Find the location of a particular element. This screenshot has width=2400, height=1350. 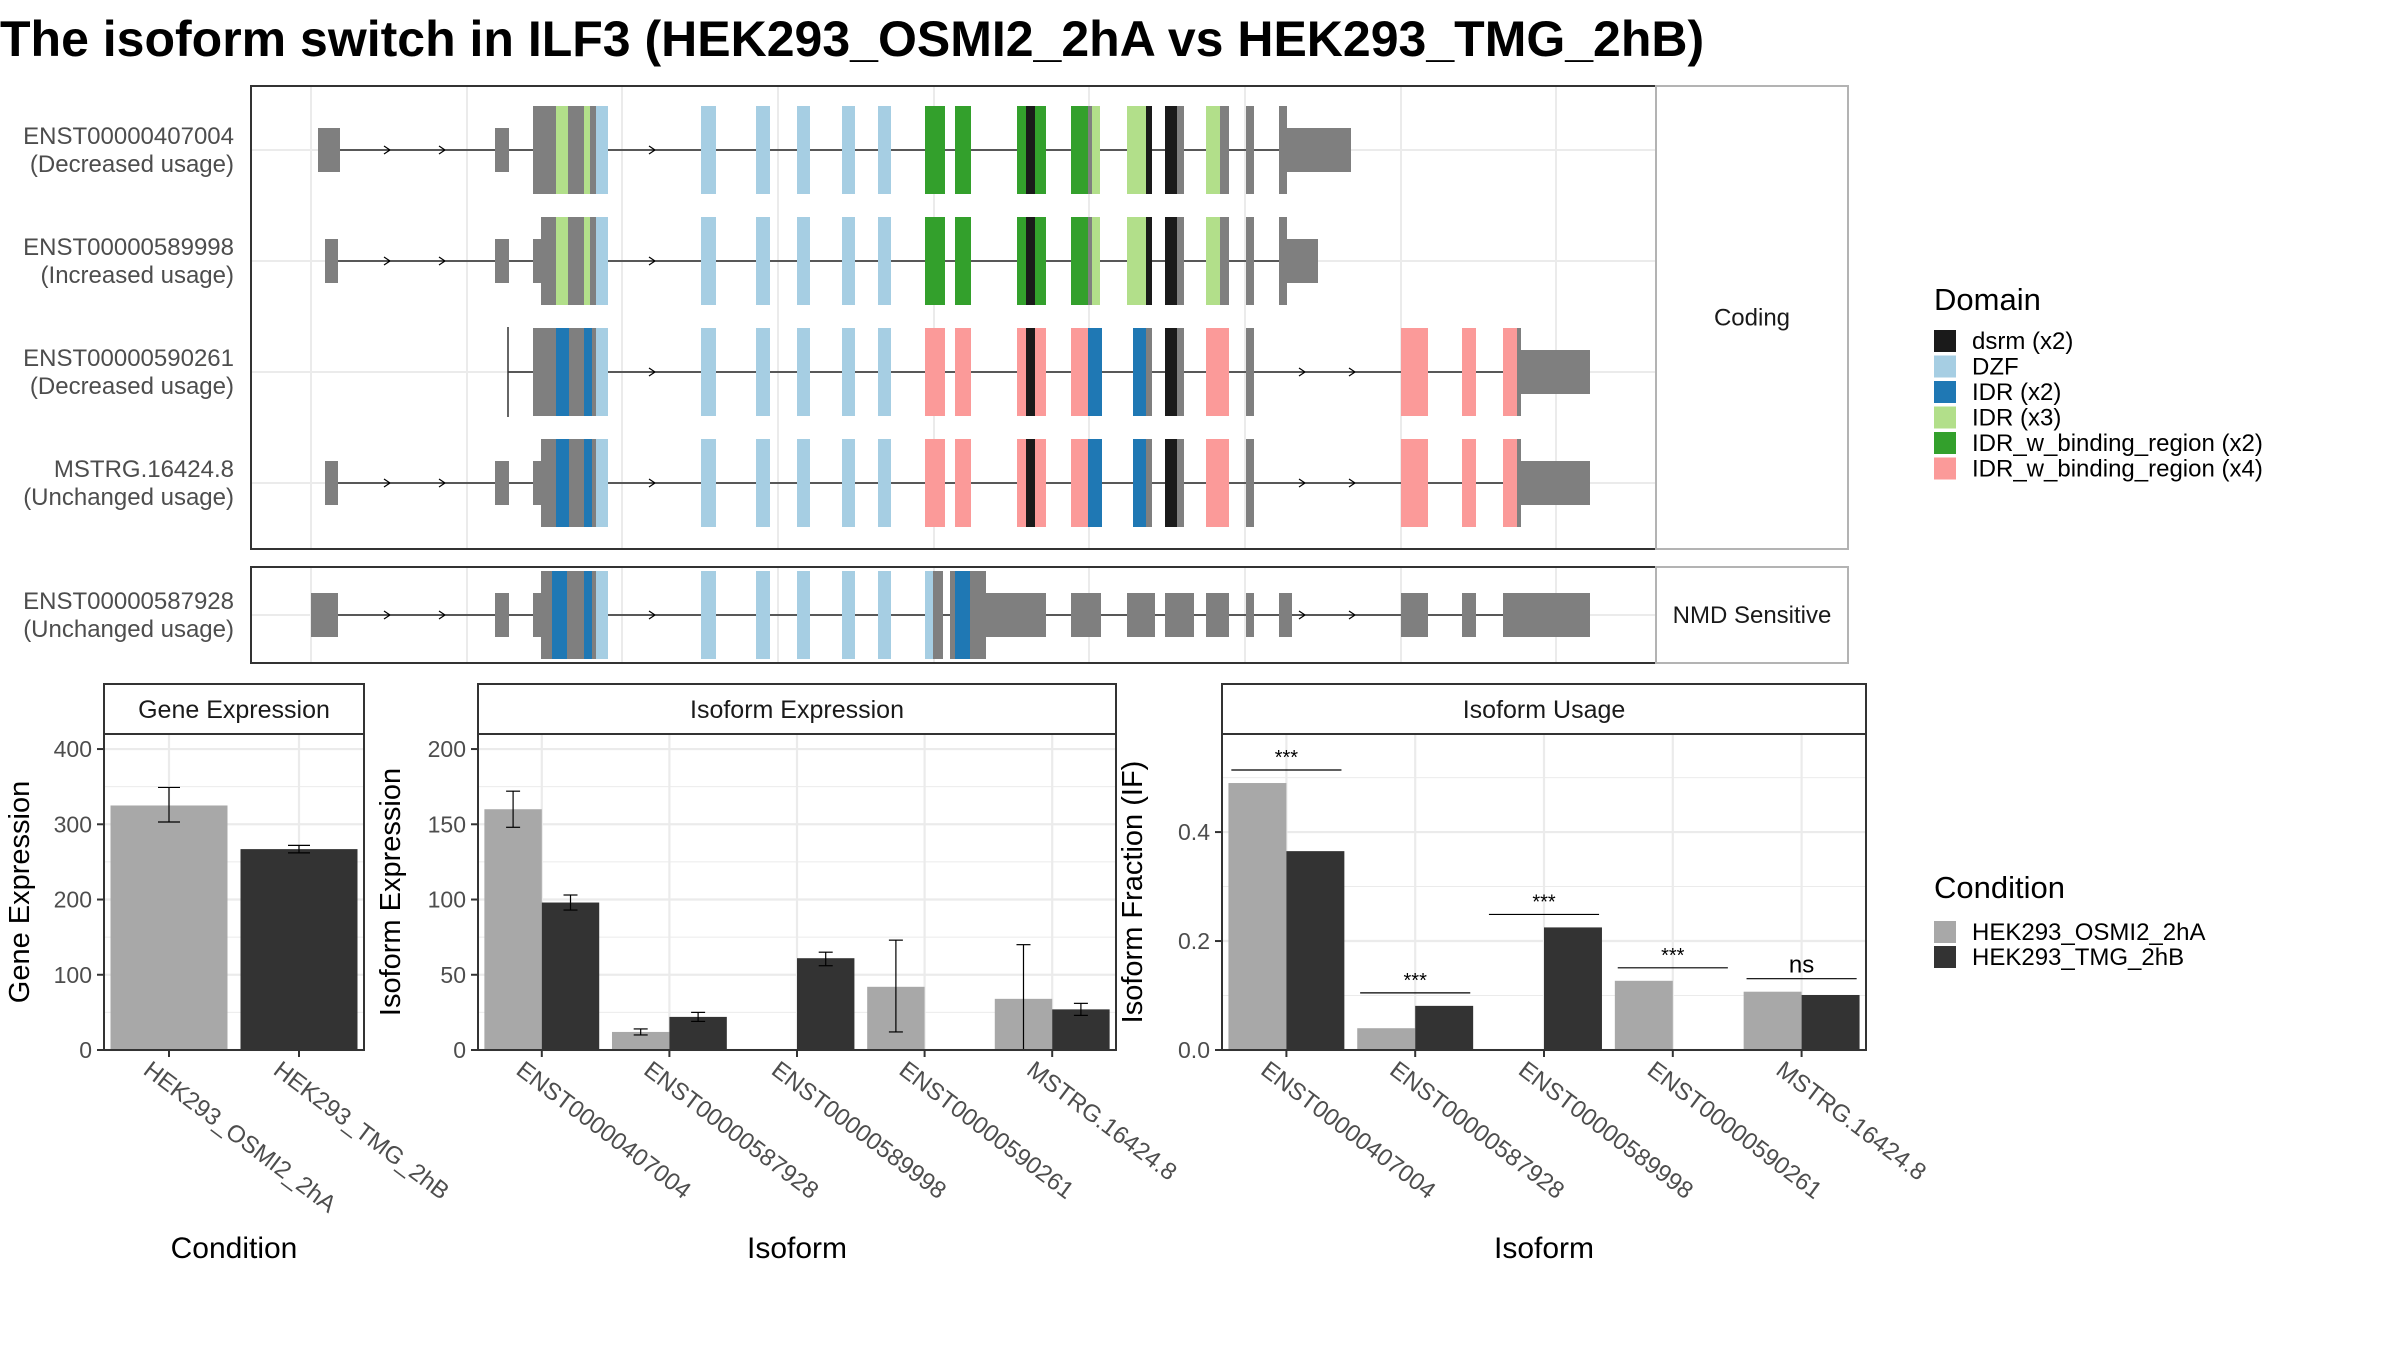

isoform-label-usage: (Decreased usage) is located at coordinates (132, 386).